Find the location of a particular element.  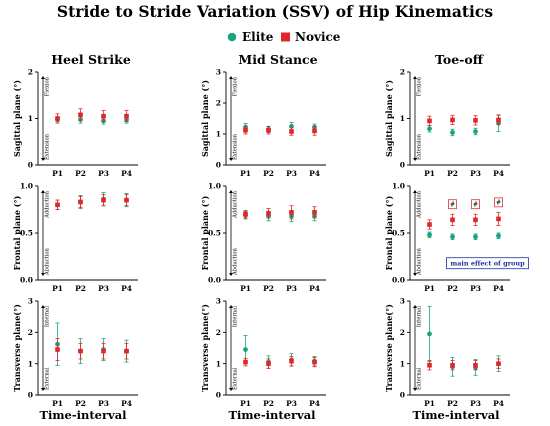

y-tick-label: 0.5 is located at coordinates (214, 233).